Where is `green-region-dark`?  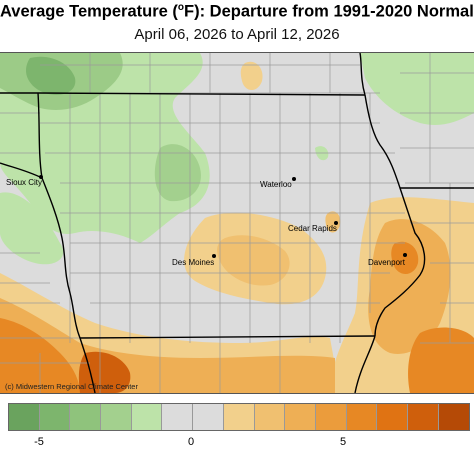 green-region-dark is located at coordinates (50, 75).